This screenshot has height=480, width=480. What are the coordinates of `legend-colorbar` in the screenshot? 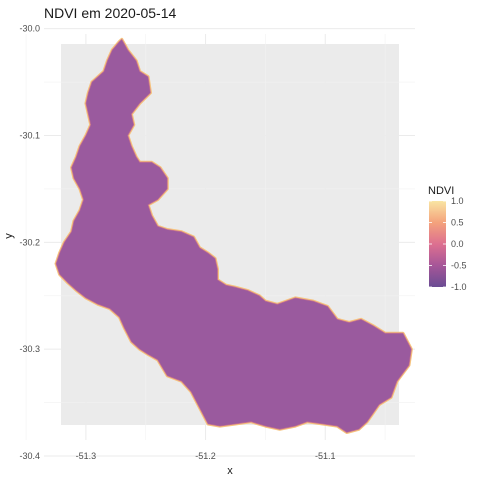 It's located at (437, 244).